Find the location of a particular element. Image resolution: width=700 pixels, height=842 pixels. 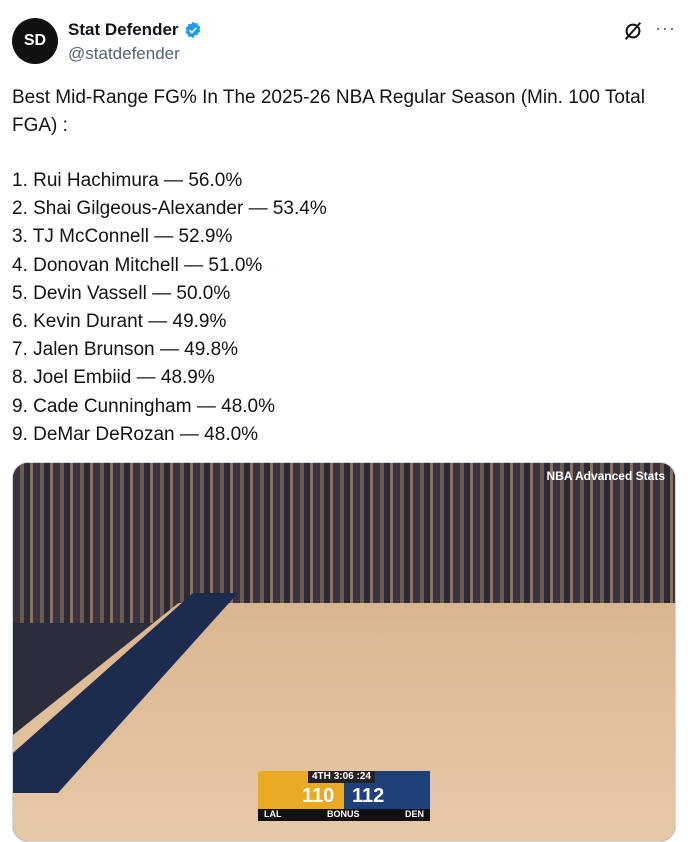

list-item: 7. Jalen Brunson — 49.8% is located at coordinates (125, 350).